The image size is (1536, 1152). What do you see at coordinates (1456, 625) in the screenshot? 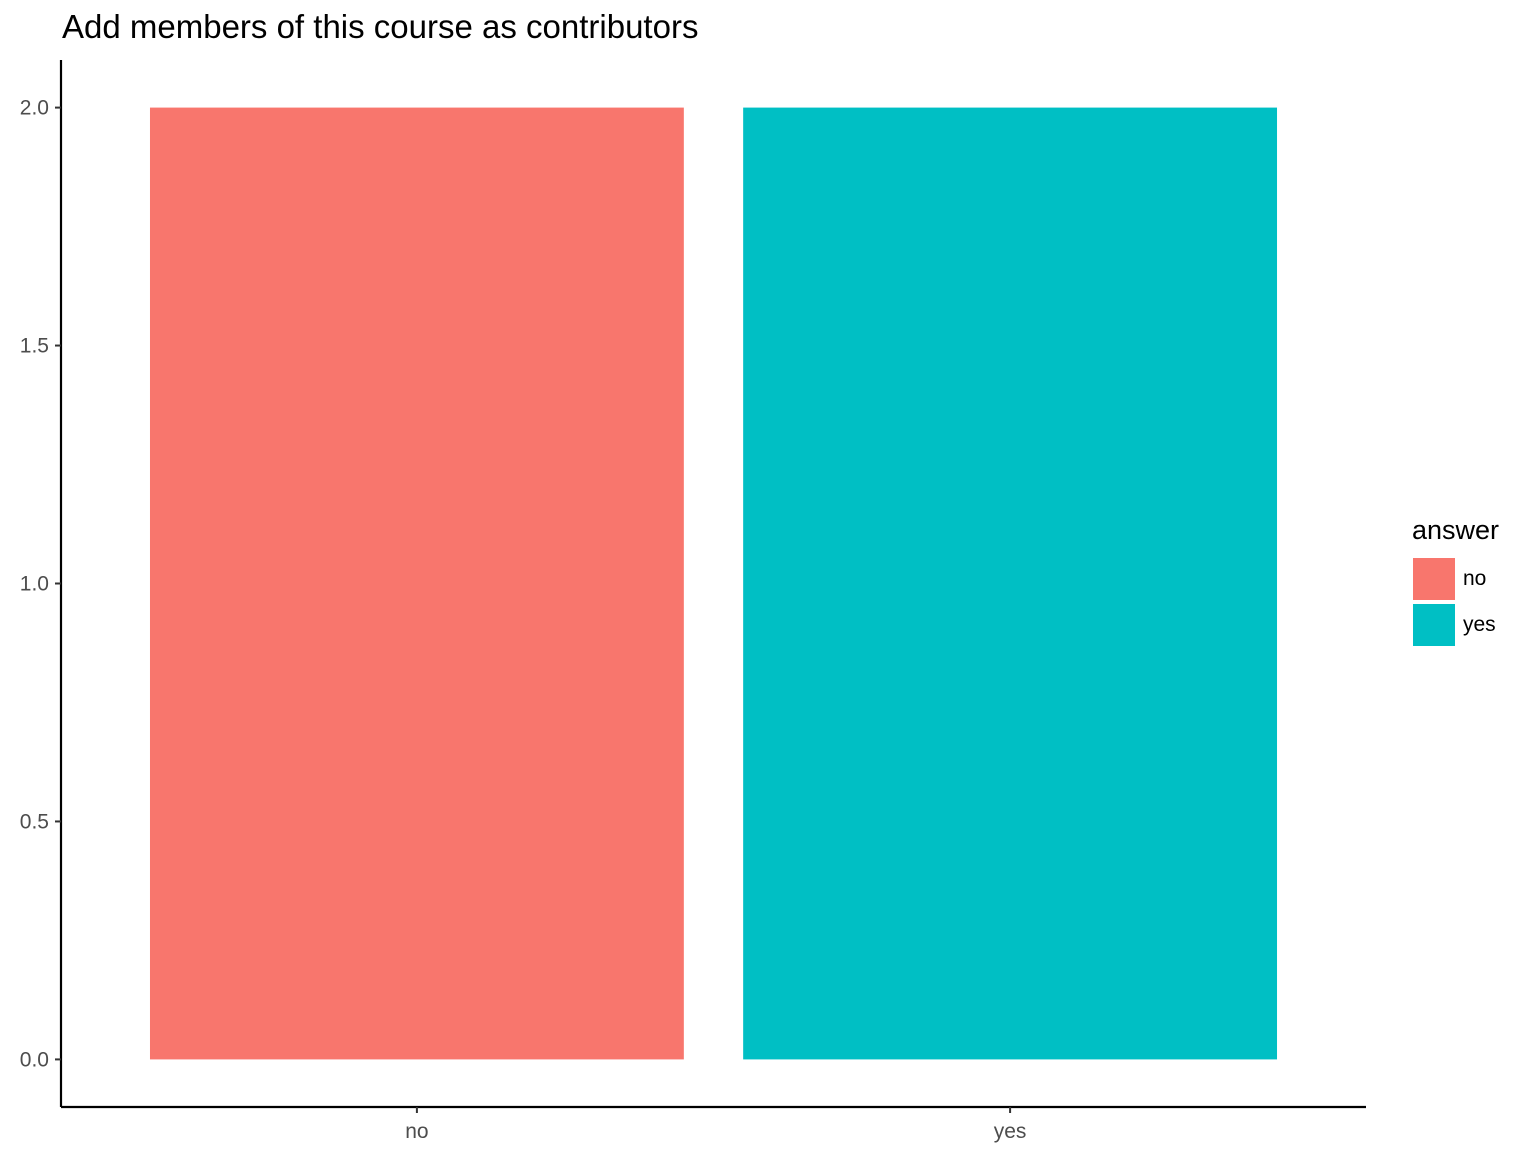
I see `legend-item-yes: yes` at bounding box center [1456, 625].